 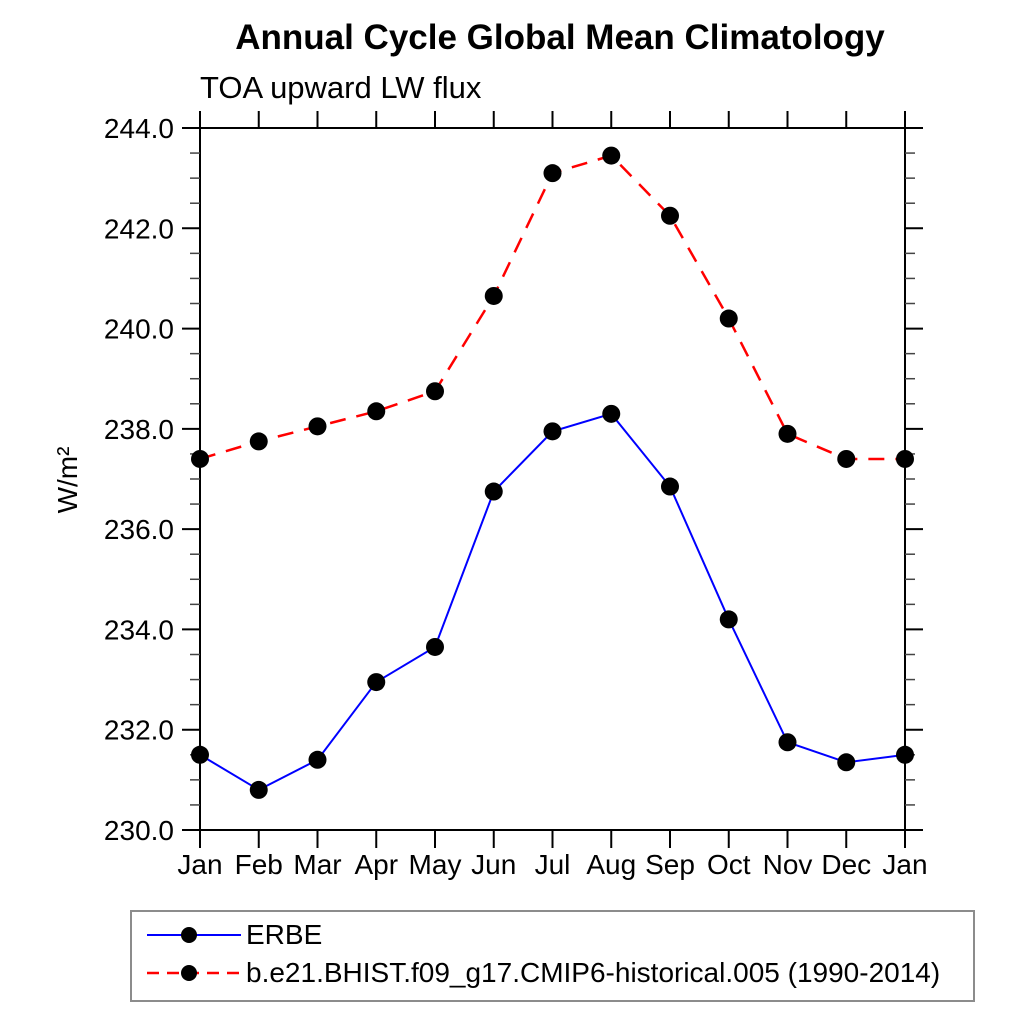 I want to click on y-tick-label: 244.0, so click(x=139, y=128).